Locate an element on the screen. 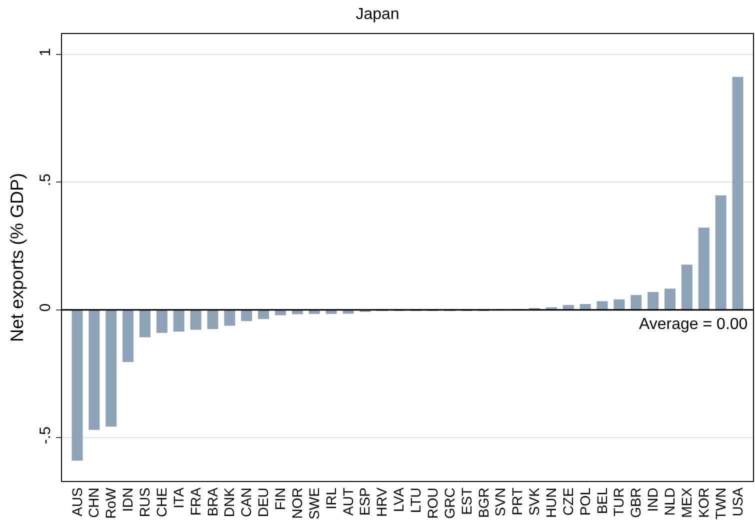  x-tick-label: CZE is located at coordinates (568, 502).